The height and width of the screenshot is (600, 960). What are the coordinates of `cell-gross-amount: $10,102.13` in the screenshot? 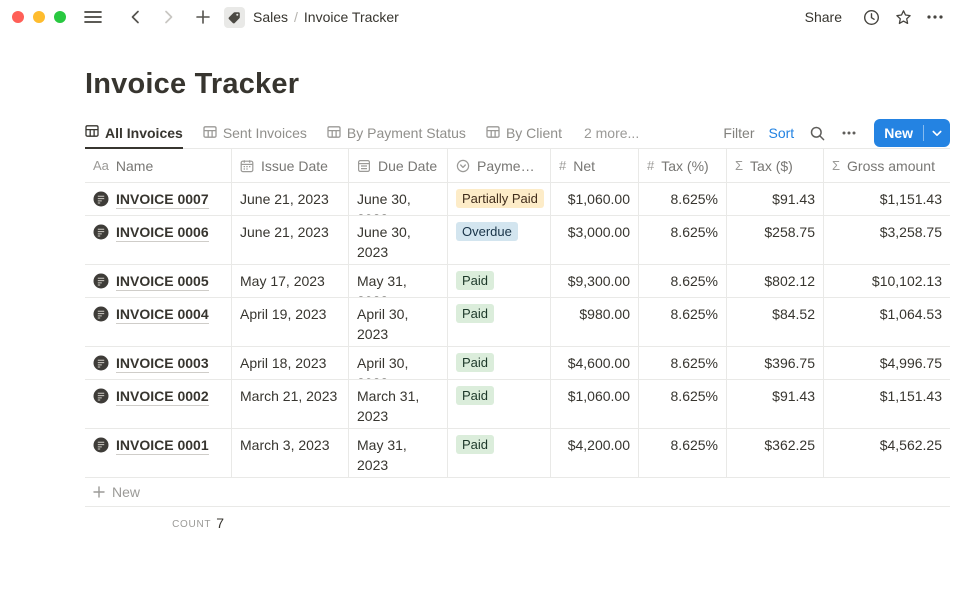 It's located at (906, 281).